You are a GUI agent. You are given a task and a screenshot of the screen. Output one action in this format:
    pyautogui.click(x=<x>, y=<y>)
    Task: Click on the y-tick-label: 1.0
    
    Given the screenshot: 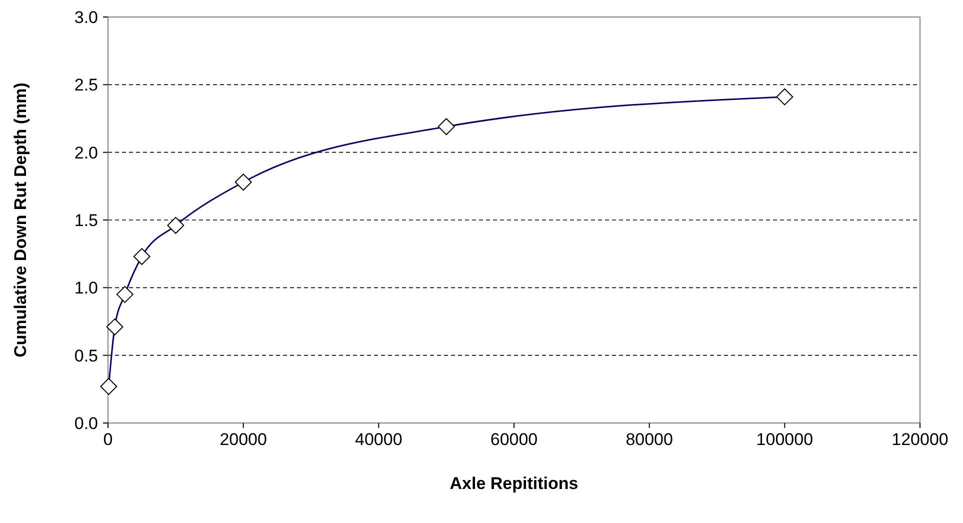 What is the action you would take?
    pyautogui.click(x=86, y=288)
    